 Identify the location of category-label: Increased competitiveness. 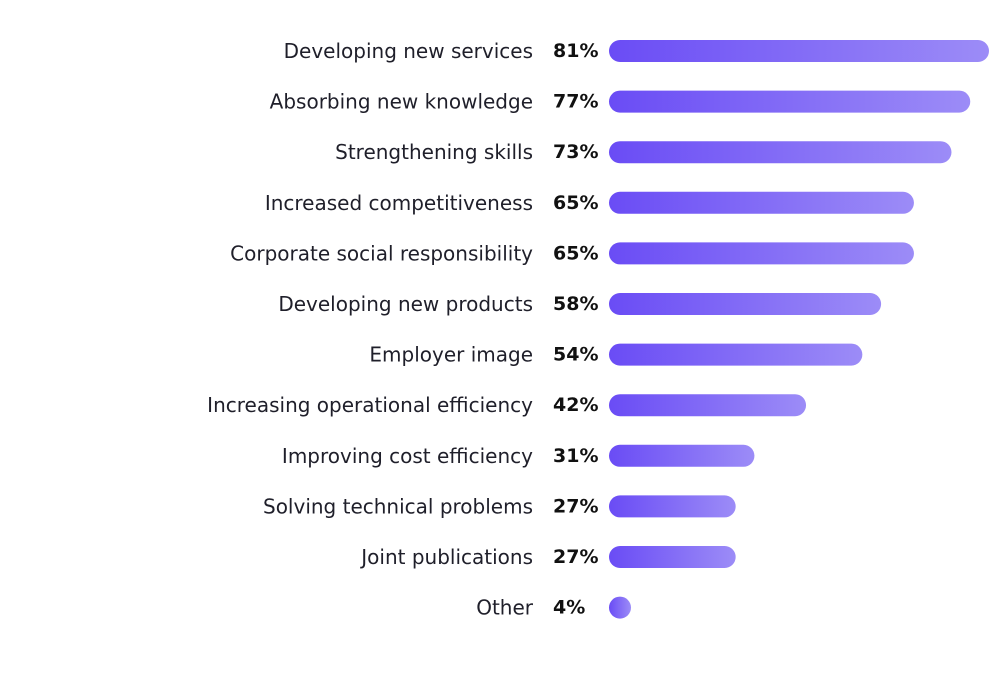
(399, 203).